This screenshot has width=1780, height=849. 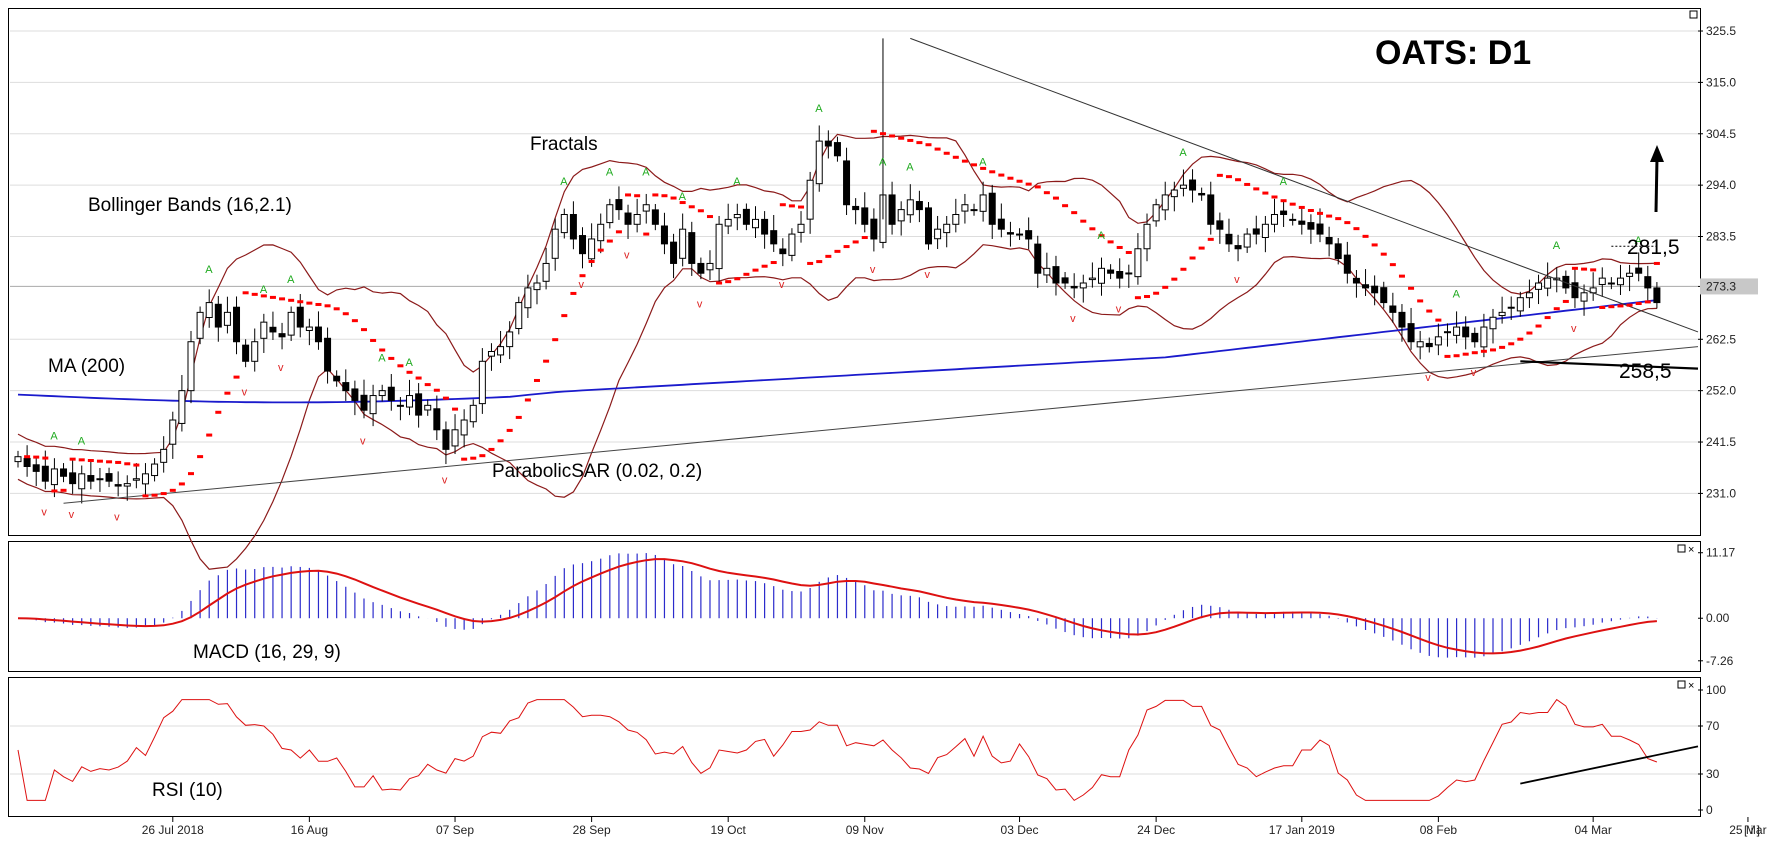 I want to click on macd-ytick-label: -7.26, so click(x=1720, y=661).